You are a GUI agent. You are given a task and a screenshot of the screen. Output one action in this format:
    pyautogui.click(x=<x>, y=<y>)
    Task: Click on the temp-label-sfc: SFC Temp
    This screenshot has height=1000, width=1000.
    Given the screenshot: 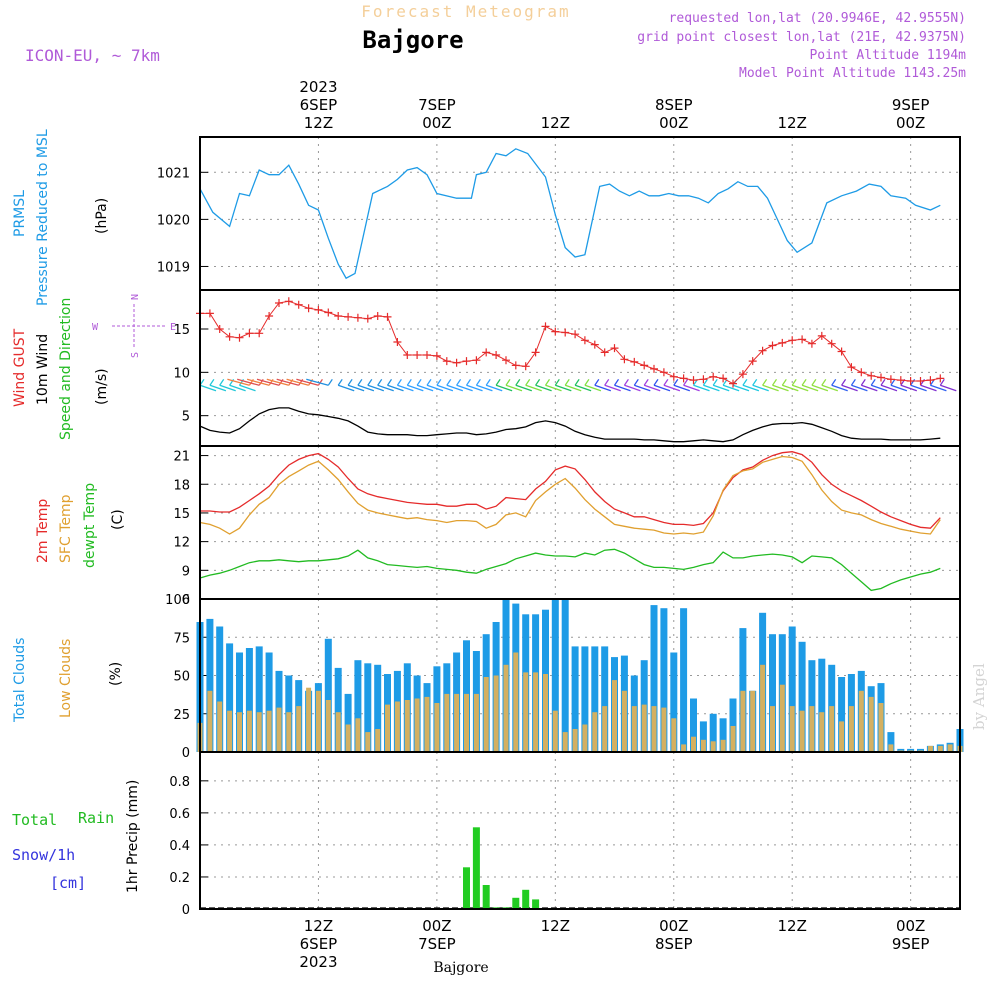 What is the action you would take?
    pyautogui.click(x=66, y=528)
    